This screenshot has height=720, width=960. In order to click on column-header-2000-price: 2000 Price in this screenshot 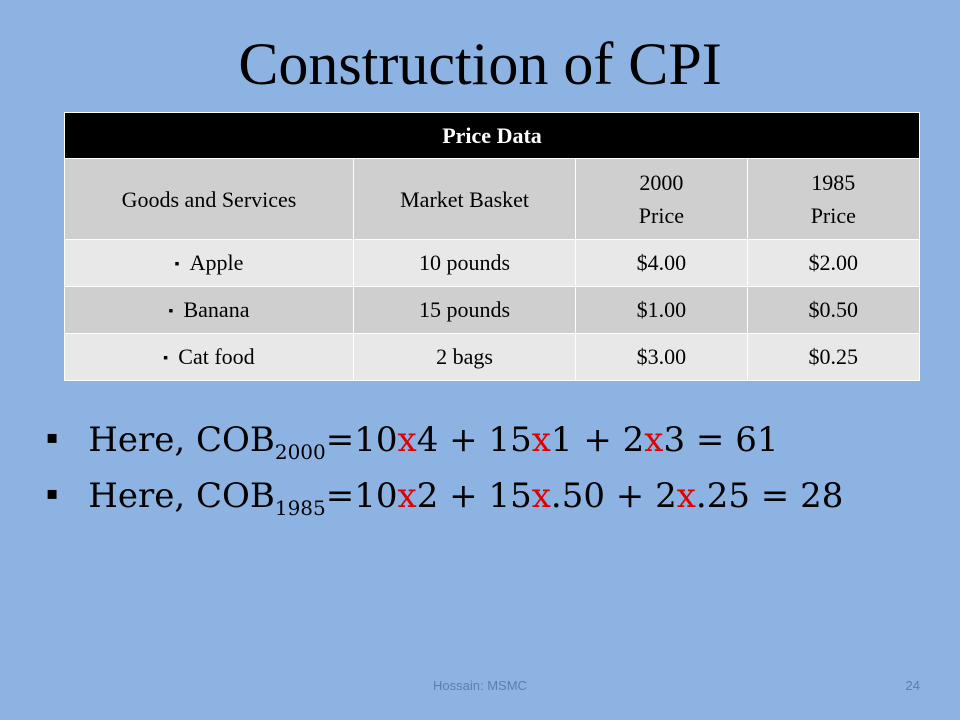, I will do `click(661, 199)`.